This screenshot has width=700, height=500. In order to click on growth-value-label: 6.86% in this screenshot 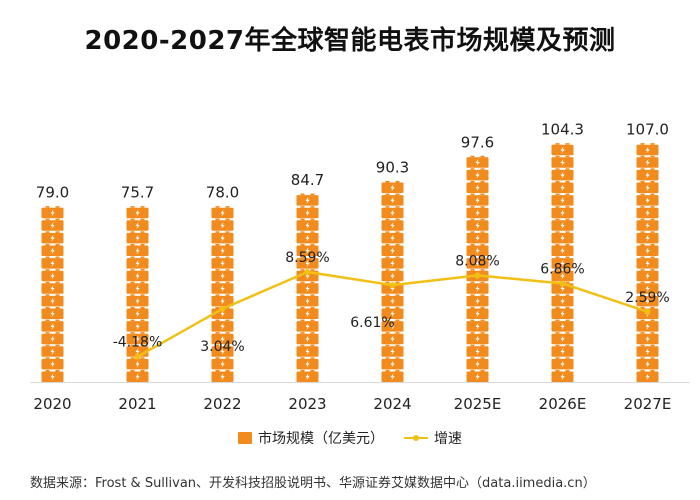, I will do `click(562, 269)`.